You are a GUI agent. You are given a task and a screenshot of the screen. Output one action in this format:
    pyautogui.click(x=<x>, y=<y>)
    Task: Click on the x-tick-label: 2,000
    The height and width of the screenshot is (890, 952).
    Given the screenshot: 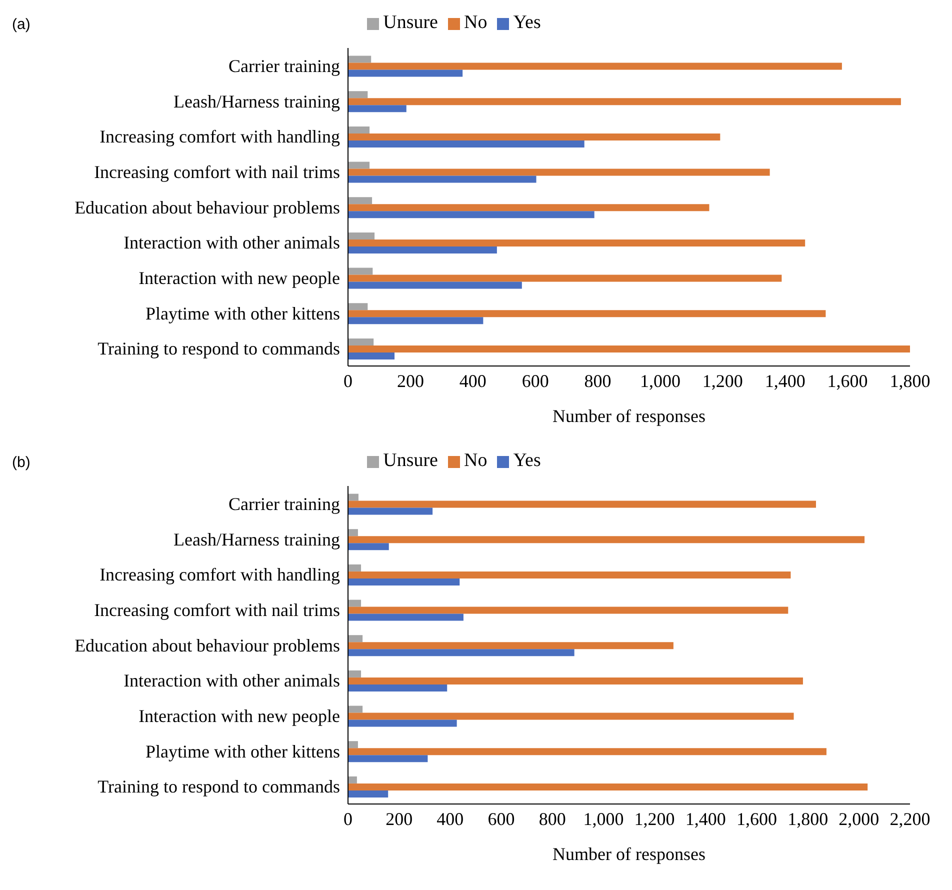 What is the action you would take?
    pyautogui.click(x=859, y=818)
    